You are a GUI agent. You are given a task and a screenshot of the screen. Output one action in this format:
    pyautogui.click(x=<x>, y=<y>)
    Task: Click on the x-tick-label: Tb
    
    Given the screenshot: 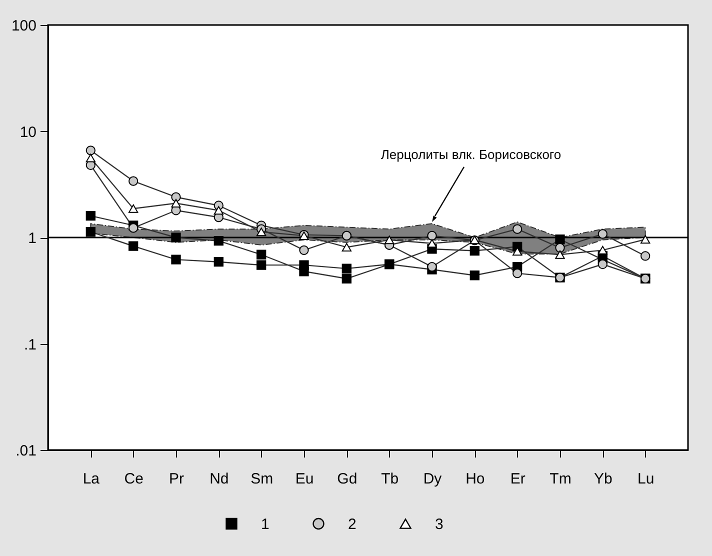 What is the action you would take?
    pyautogui.click(x=390, y=479)
    